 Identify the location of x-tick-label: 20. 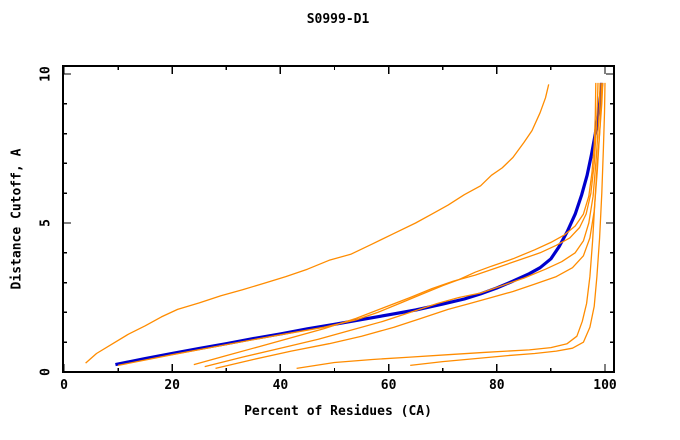
(172, 385).